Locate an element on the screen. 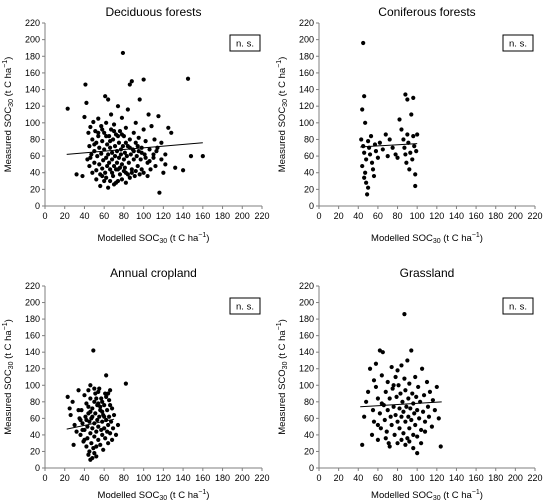  chart-title: Coniferous forests is located at coordinates (426, 12).